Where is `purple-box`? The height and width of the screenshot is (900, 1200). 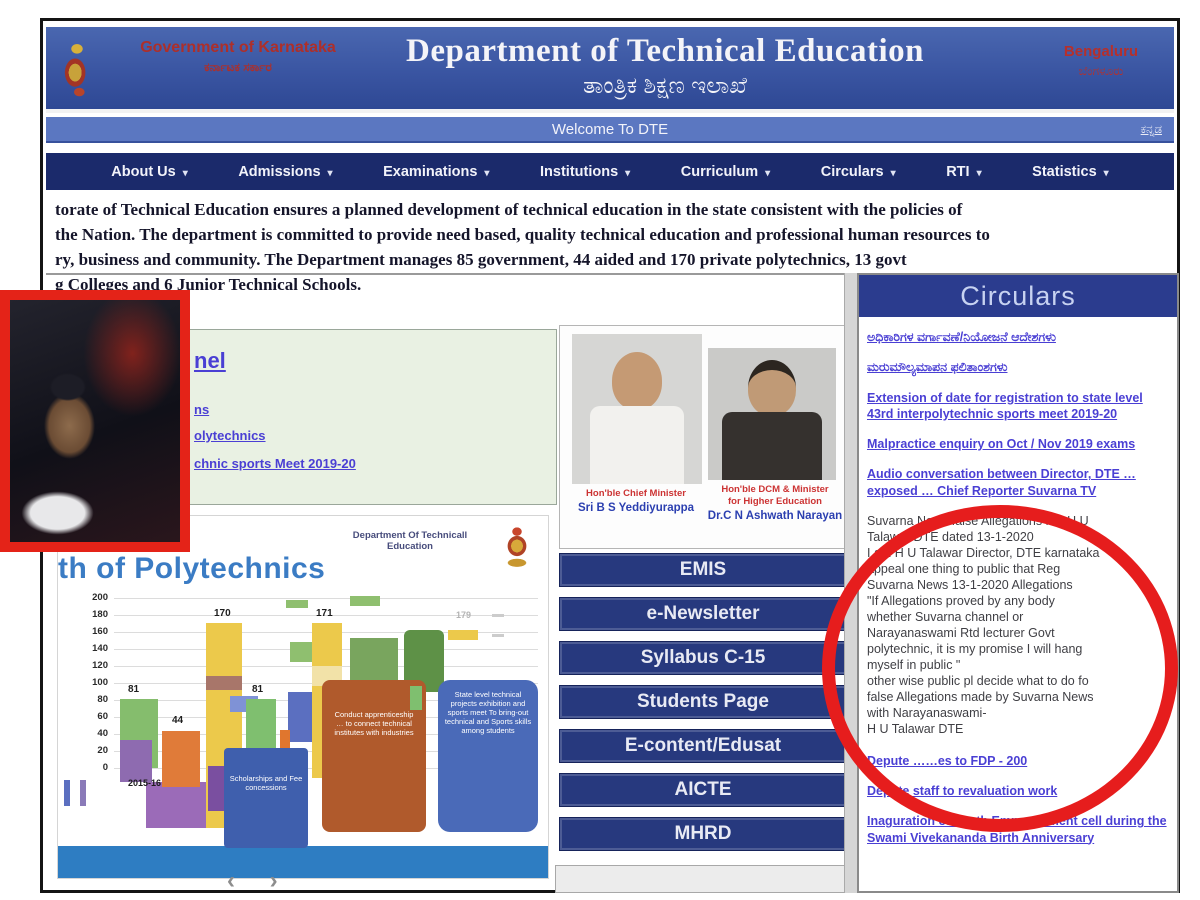
purple-box is located at coordinates (178, 805).